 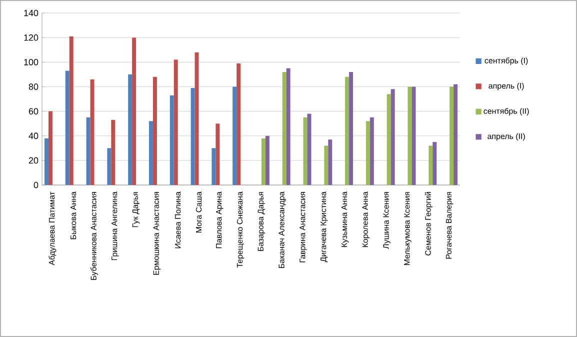 I want to click on y-tick-label: 120, so click(x=31, y=37).